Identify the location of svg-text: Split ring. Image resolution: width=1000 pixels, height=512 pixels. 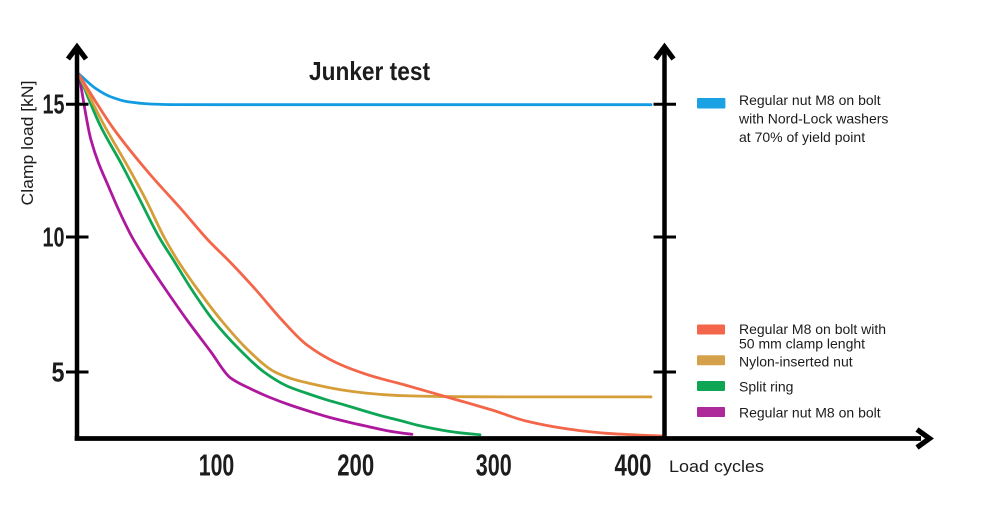
(766, 387).